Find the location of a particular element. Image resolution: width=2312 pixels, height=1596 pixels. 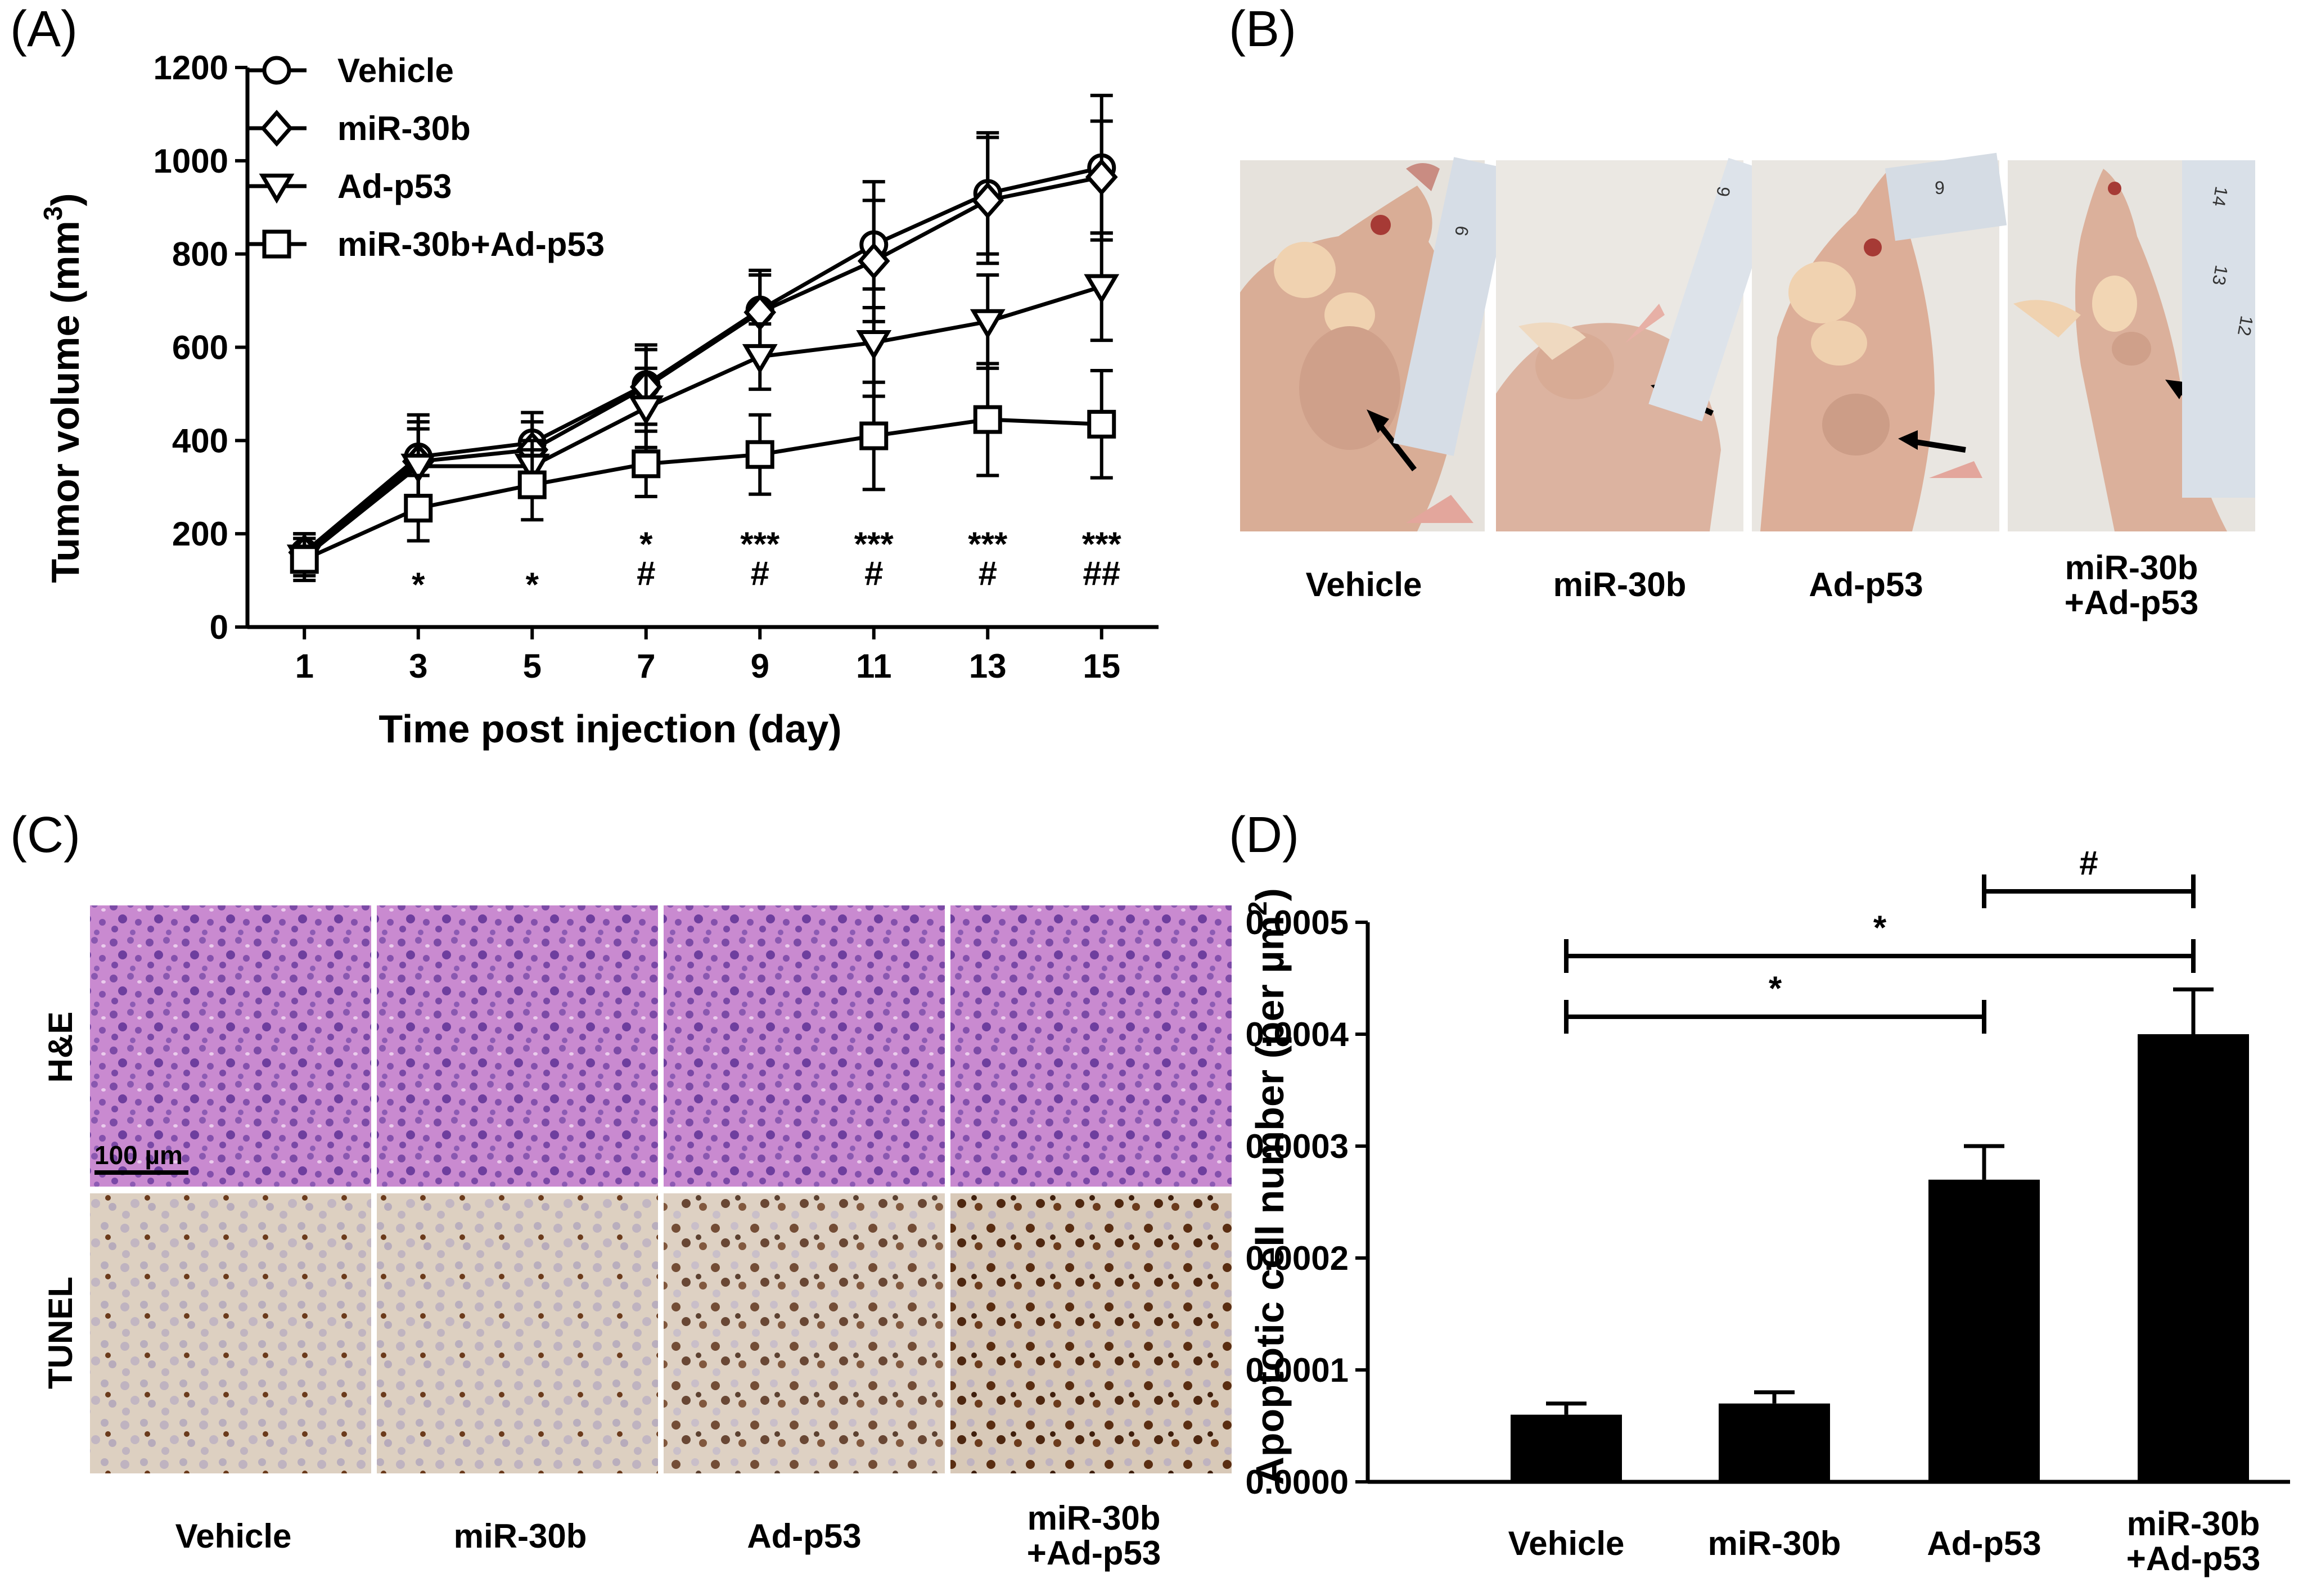

histology-label-adp53: Ad-p53 is located at coordinates (804, 1536).